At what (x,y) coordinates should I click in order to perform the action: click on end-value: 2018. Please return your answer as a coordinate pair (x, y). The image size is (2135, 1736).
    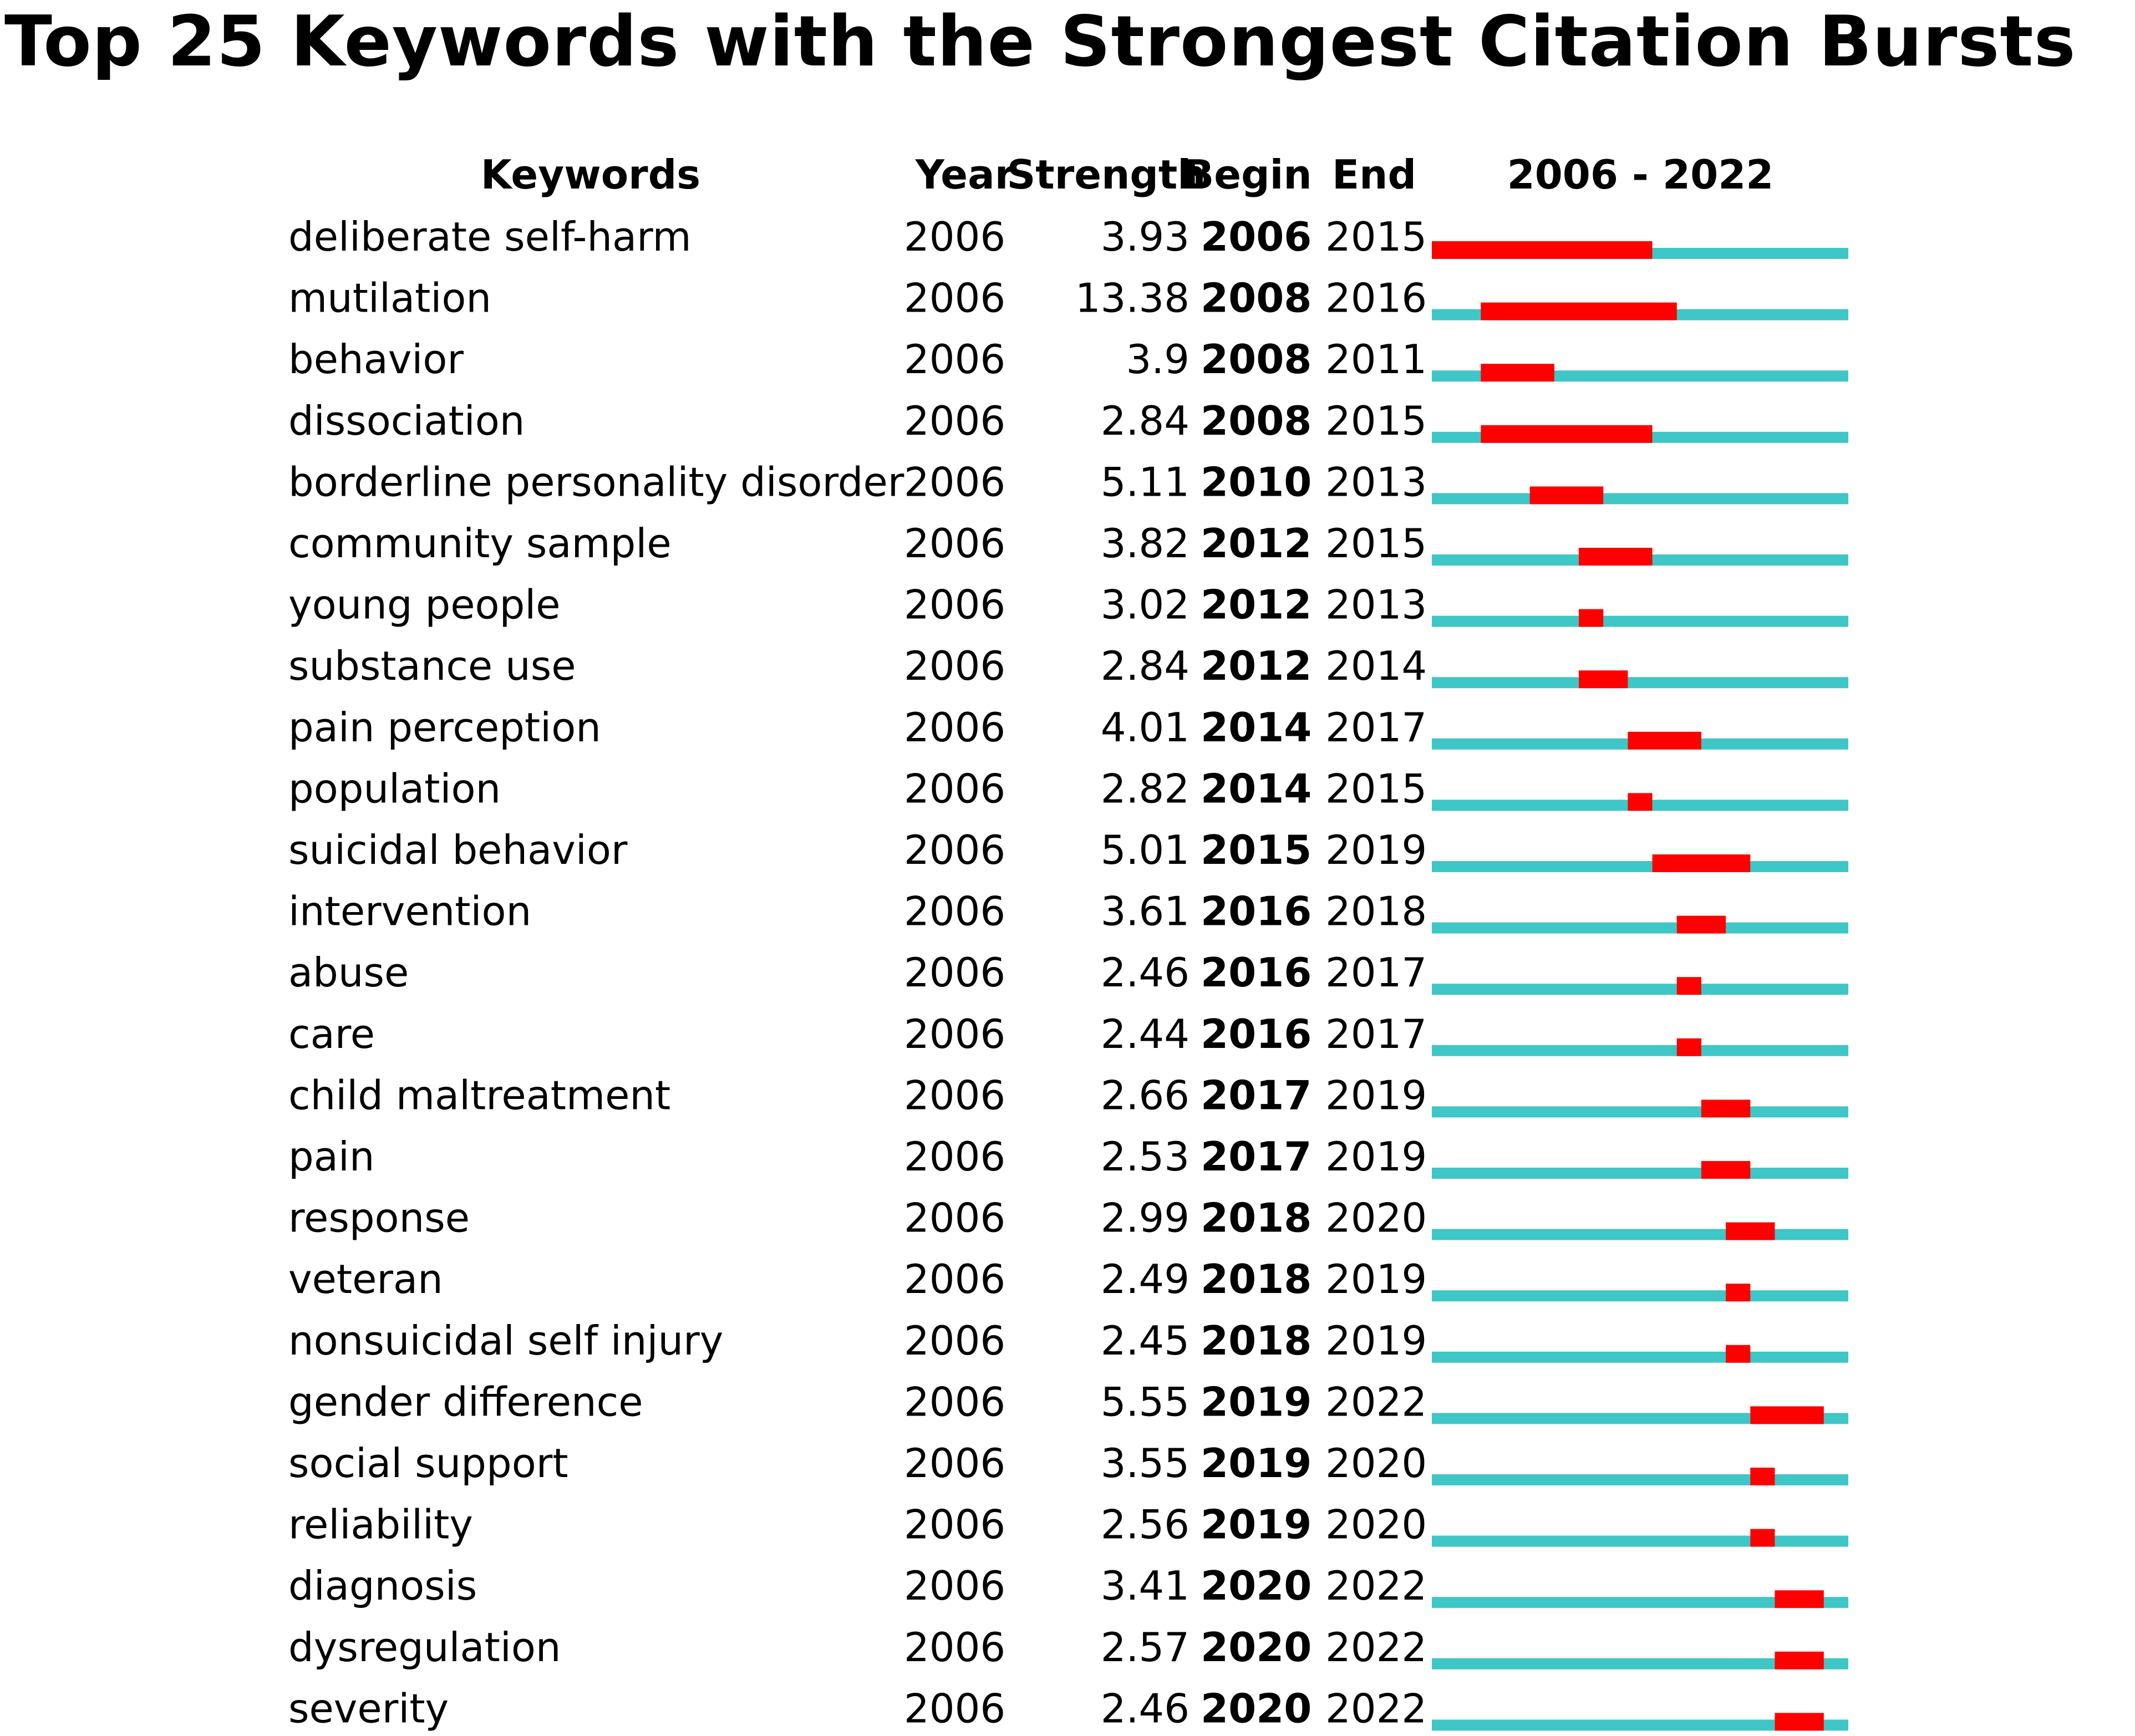
    Looking at the image, I should click on (1376, 912).